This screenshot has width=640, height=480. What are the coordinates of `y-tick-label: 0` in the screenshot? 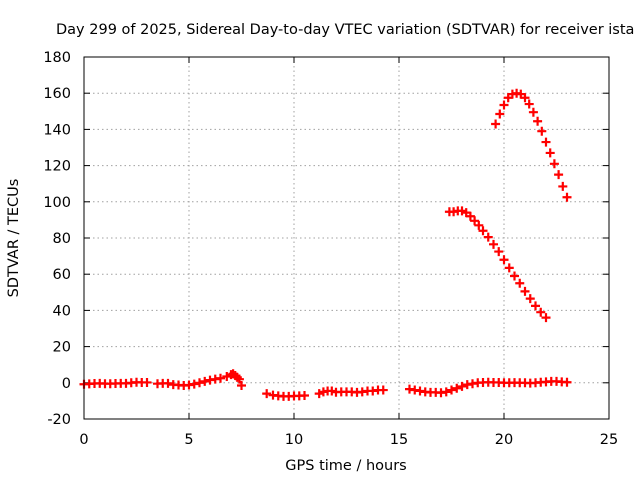 It's located at (66, 384).